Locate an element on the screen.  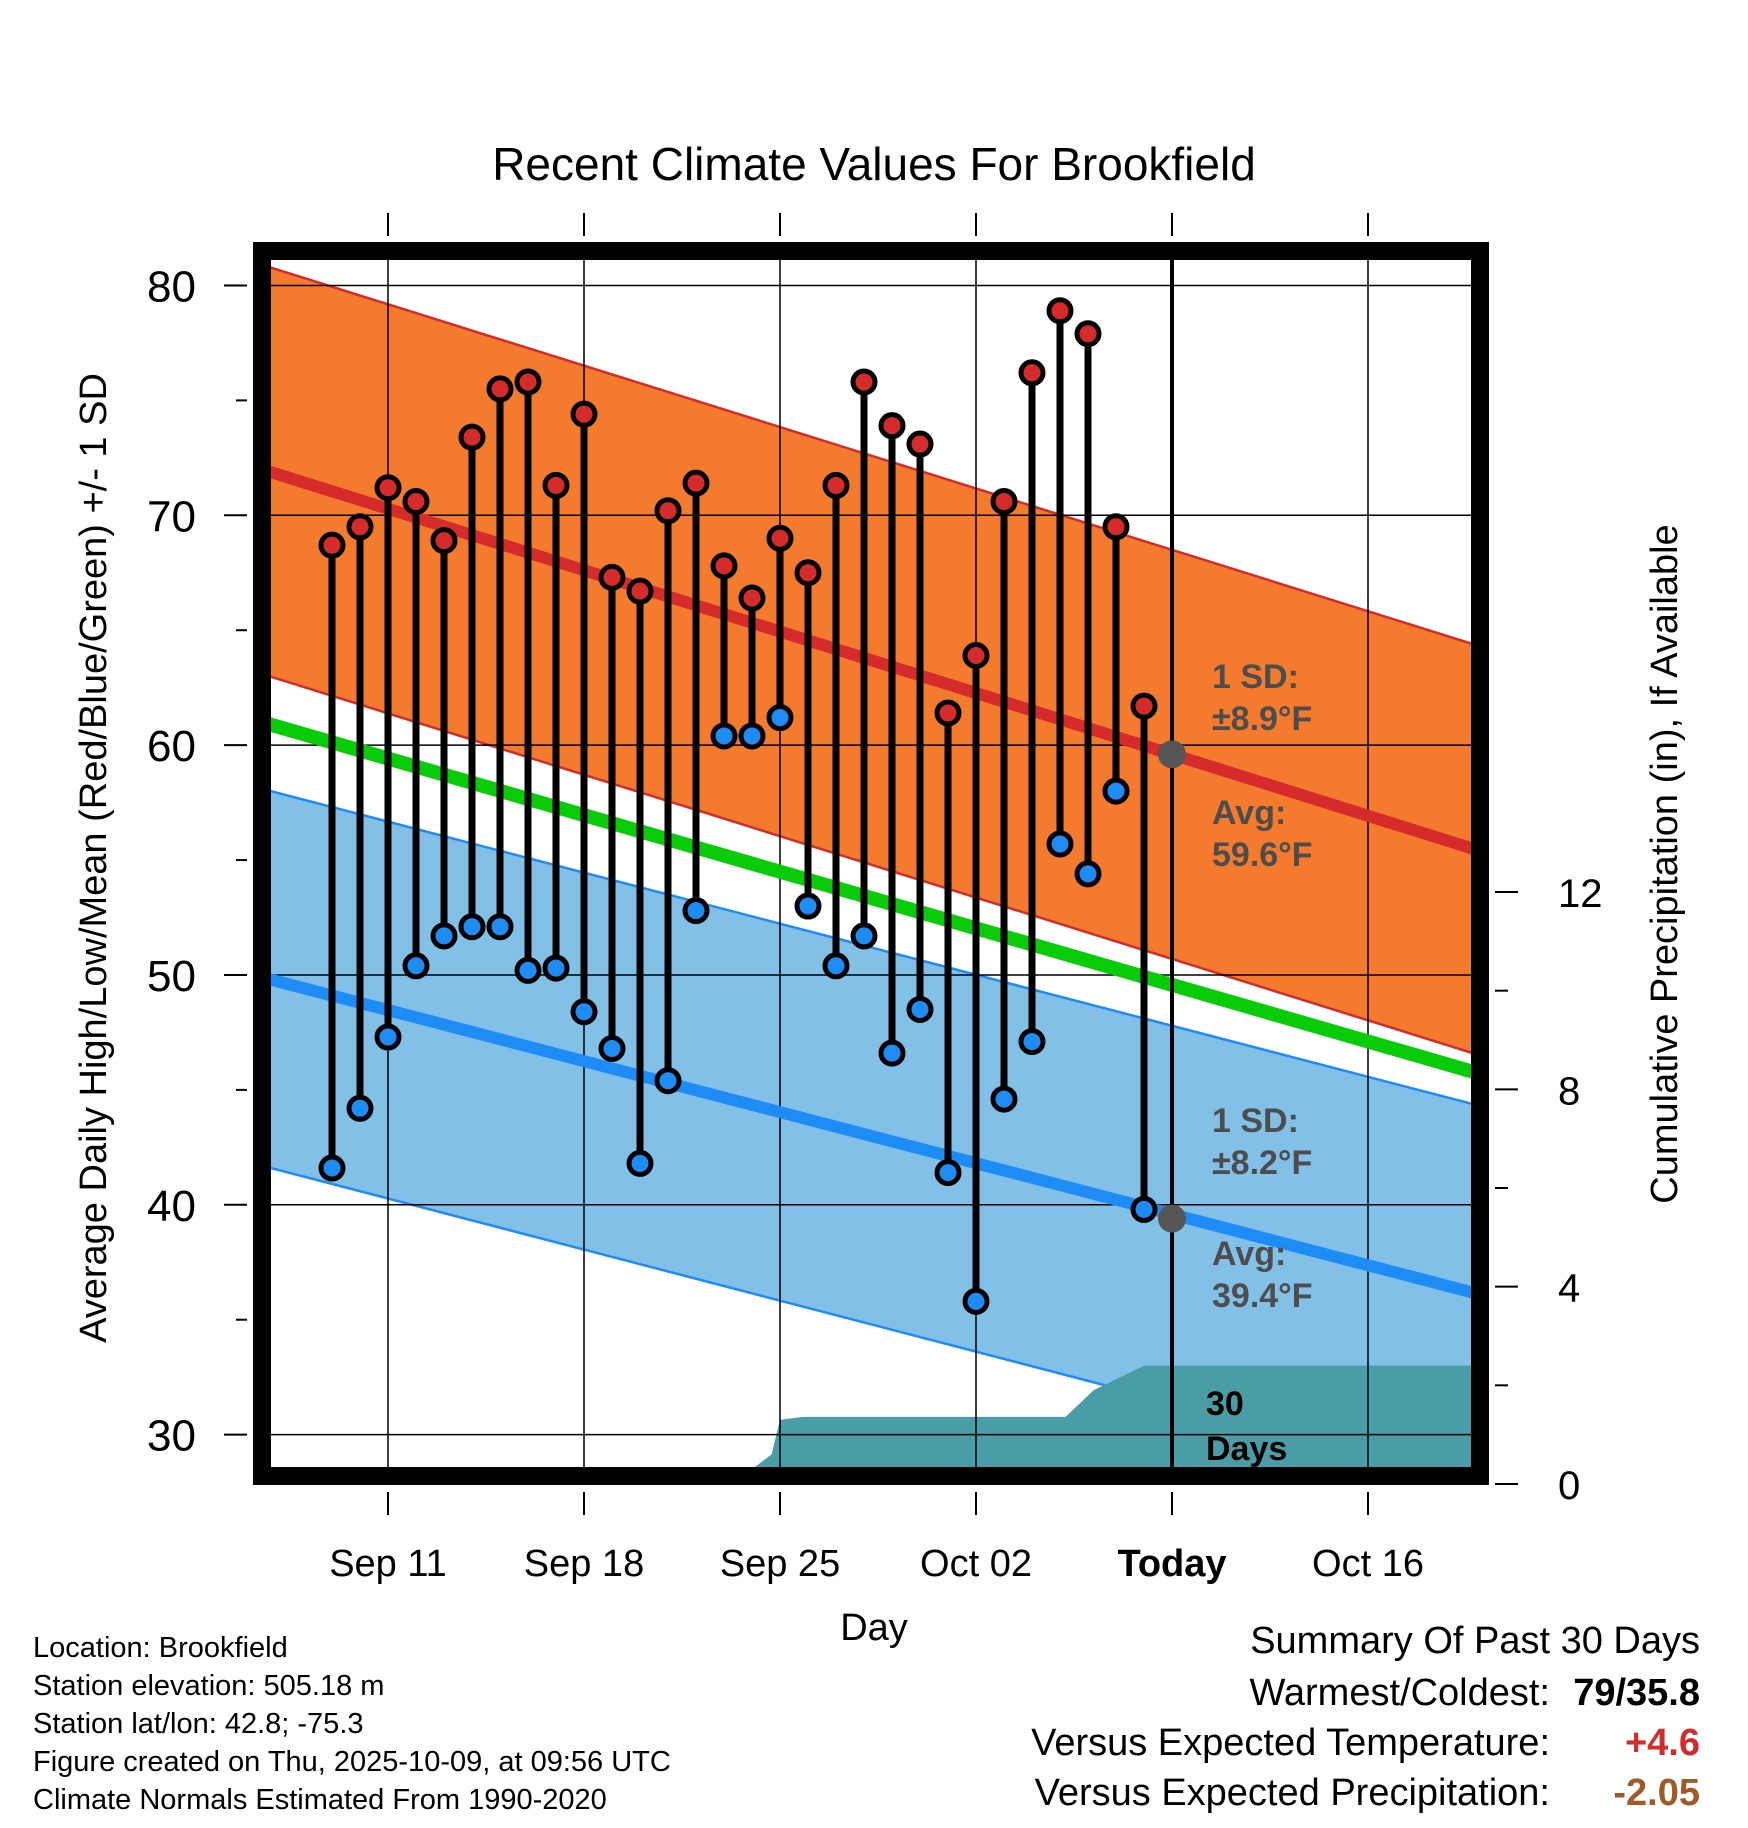
x-tick-label: Today is located at coordinates (1171, 1564).